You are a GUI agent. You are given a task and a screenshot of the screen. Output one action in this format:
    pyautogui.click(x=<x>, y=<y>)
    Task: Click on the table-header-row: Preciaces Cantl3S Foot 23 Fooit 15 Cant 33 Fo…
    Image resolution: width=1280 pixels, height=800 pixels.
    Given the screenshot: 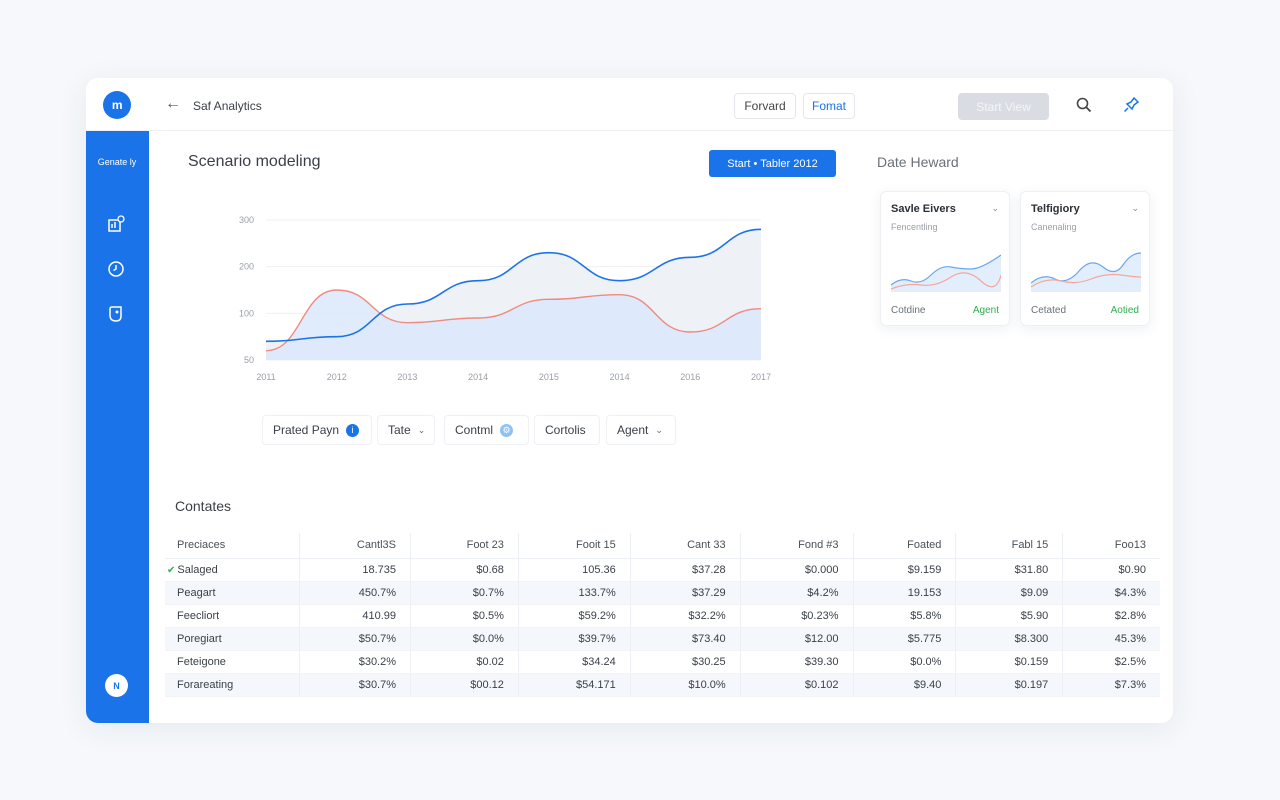 What is the action you would take?
    pyautogui.click(x=662, y=546)
    